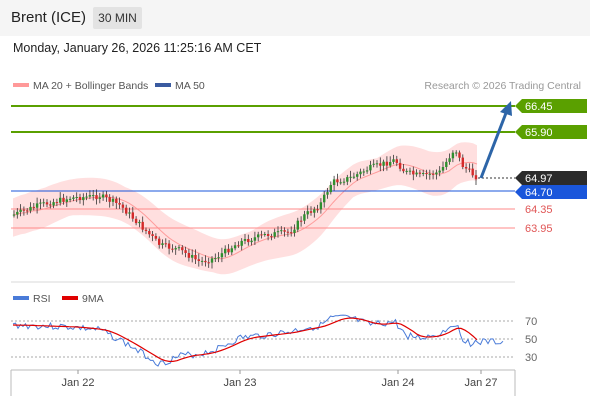  I want to click on credit-text: Research © 2026 Trading Central, so click(502, 86).